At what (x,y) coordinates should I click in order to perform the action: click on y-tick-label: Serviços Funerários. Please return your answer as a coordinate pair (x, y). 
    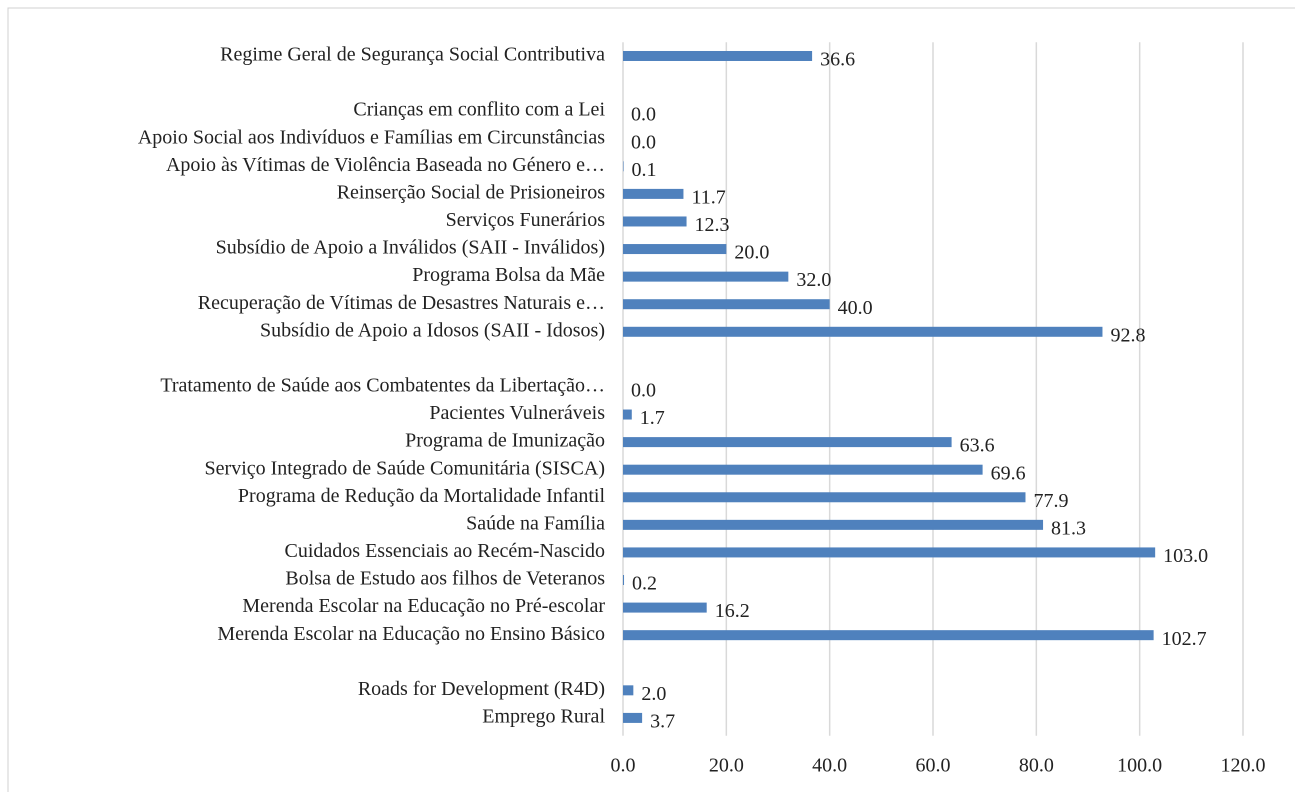
    Looking at the image, I should click on (526, 220).